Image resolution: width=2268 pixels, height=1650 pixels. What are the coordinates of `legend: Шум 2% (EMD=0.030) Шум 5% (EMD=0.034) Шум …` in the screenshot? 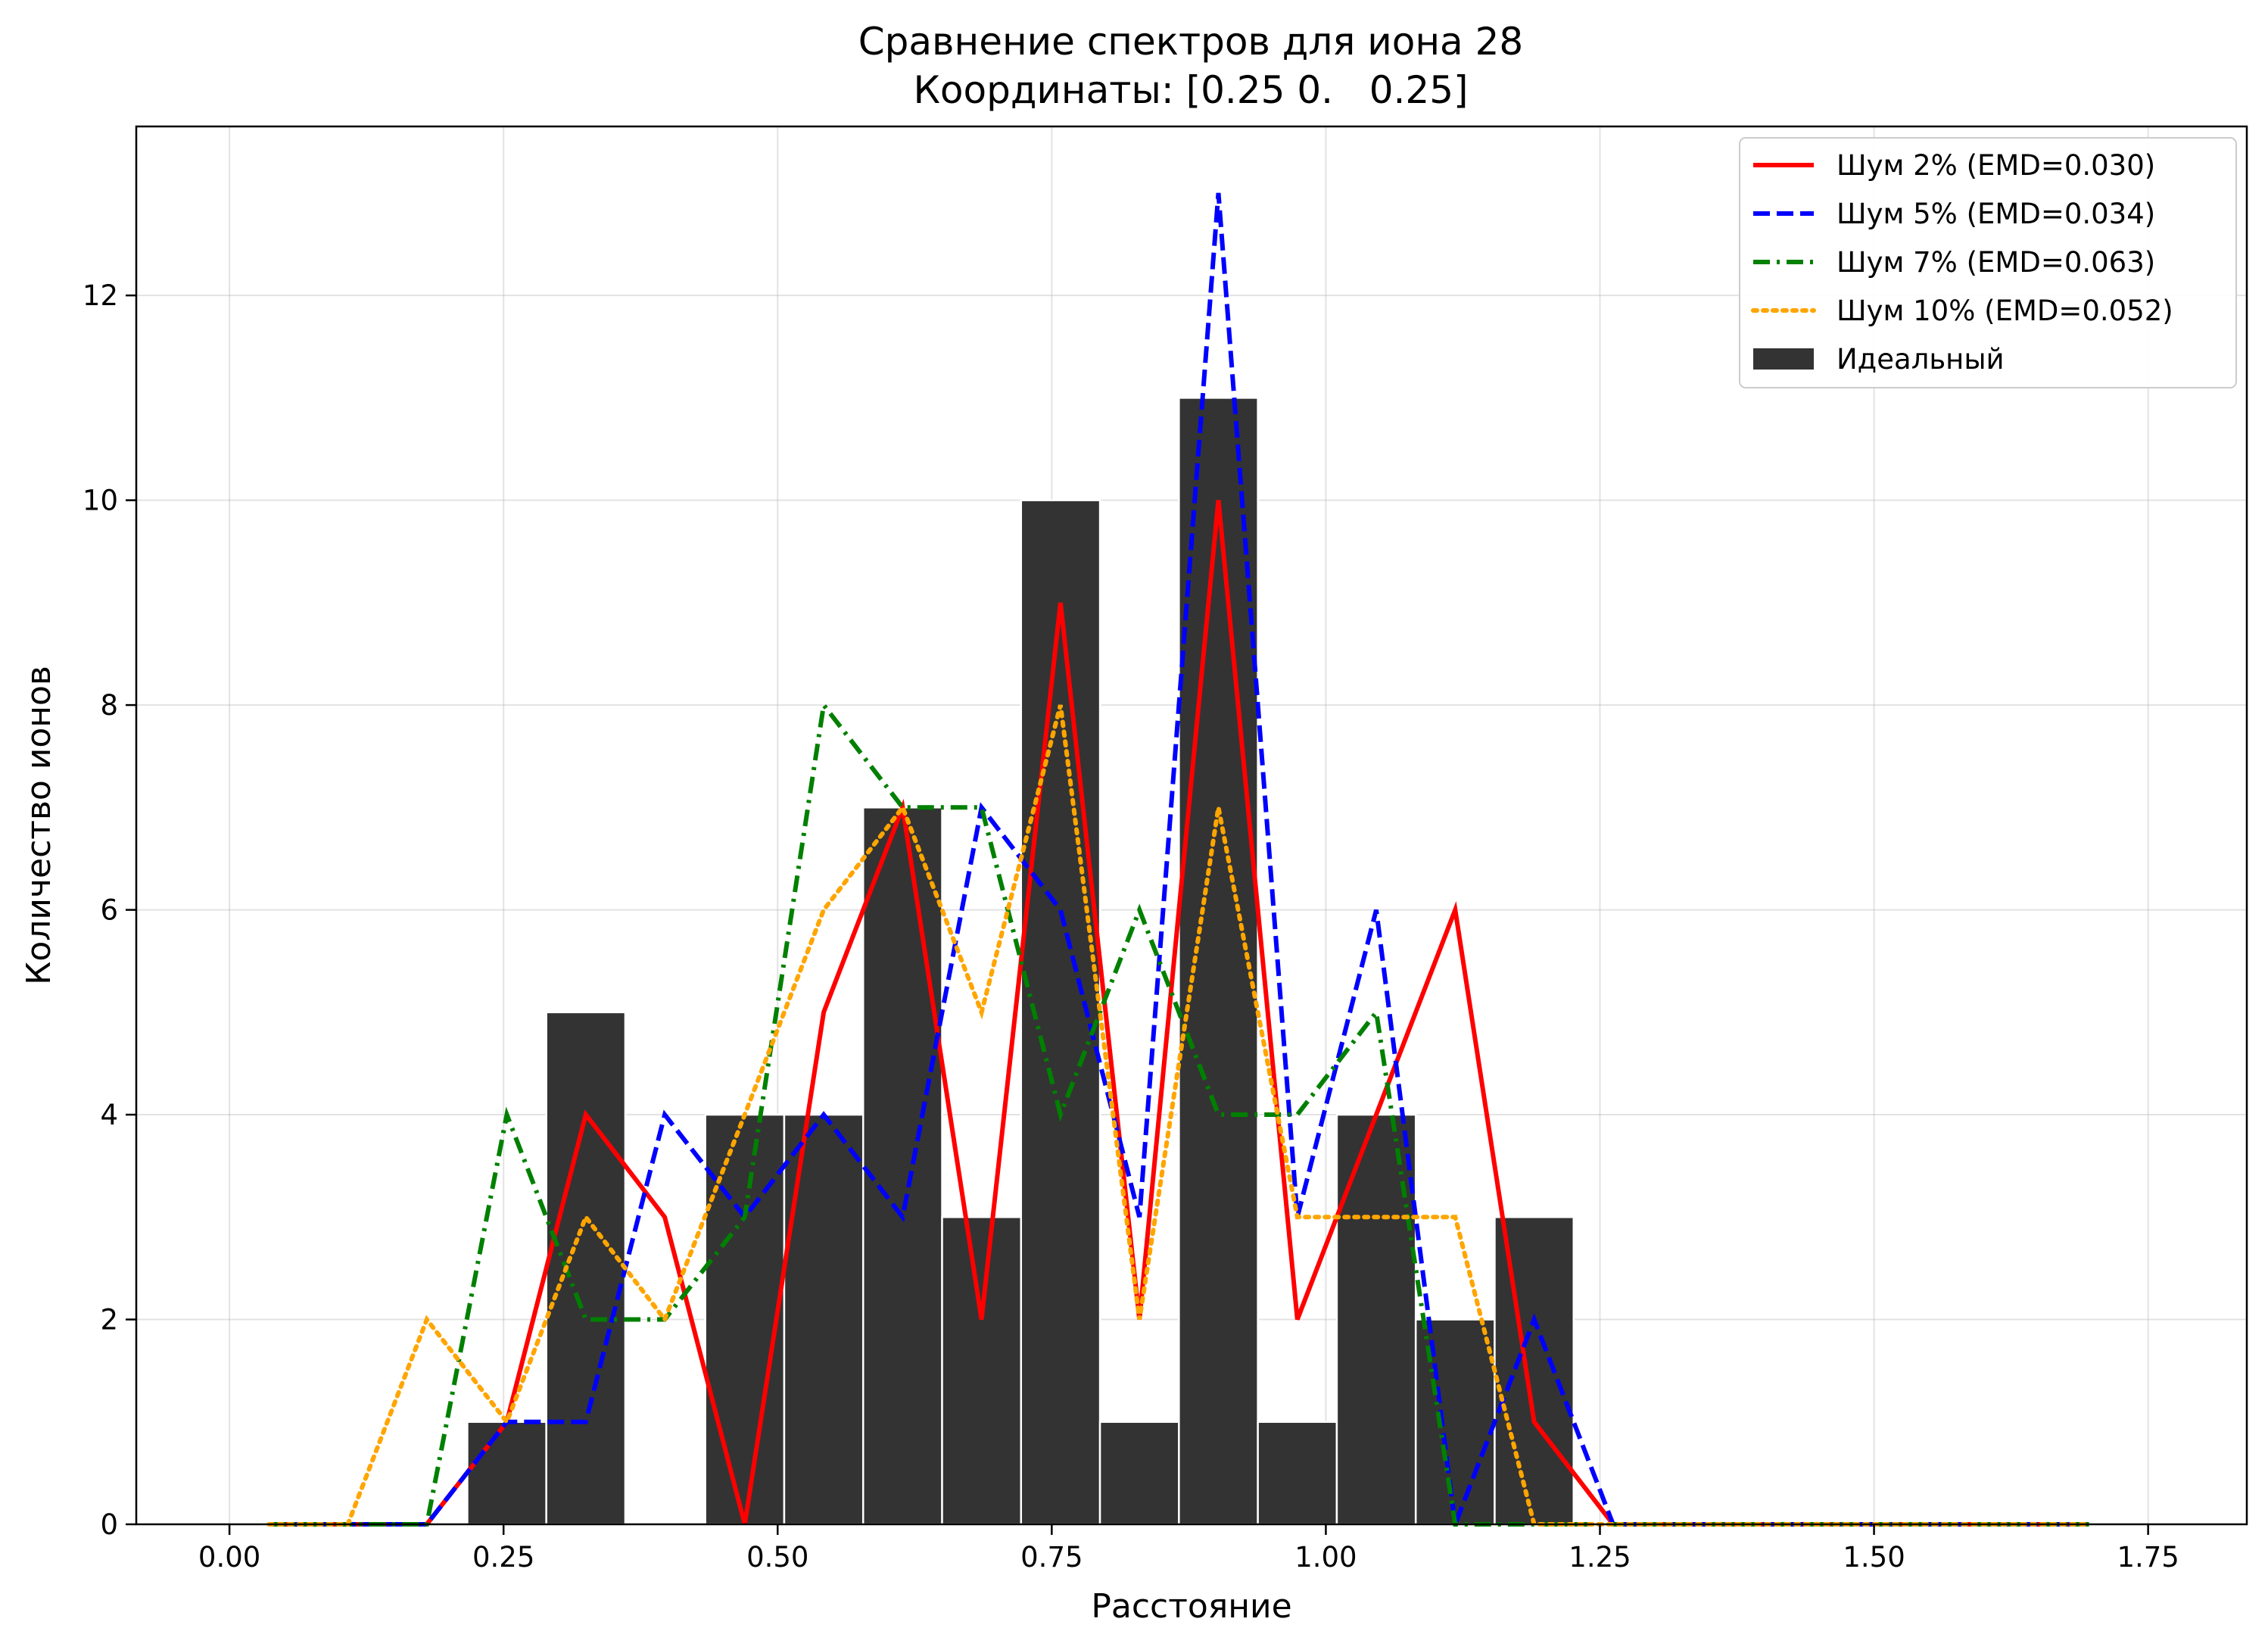 It's located at (1988, 262).